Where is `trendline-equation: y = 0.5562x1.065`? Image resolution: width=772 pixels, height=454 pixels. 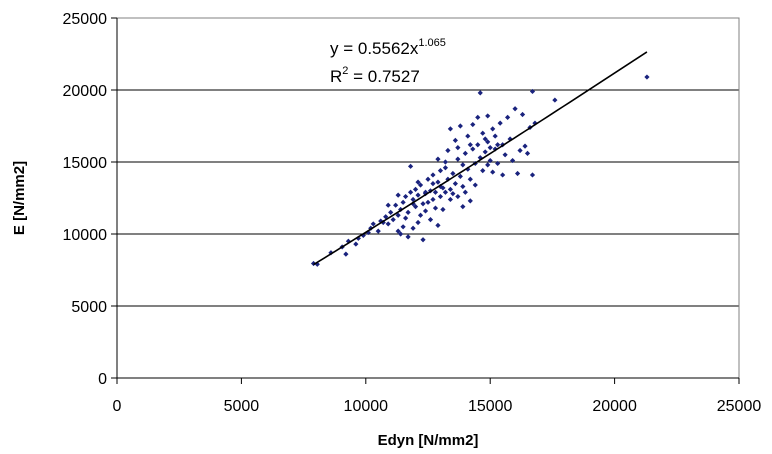
trendline-equation: y = 0.5562x1.065 is located at coordinates (388, 47).